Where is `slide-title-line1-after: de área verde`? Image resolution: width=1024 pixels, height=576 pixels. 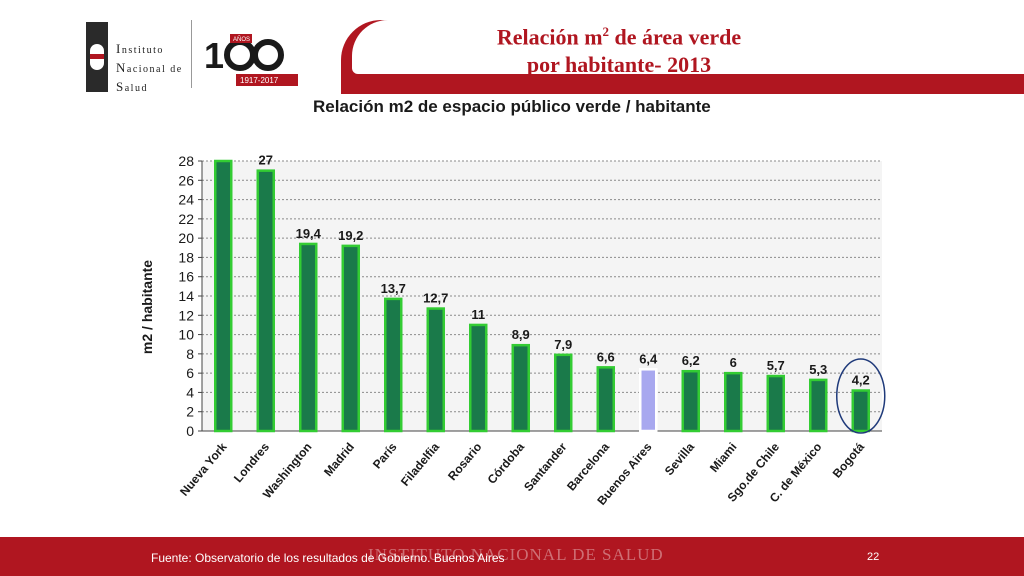 slide-title-line1-after: de área verde is located at coordinates (675, 37).